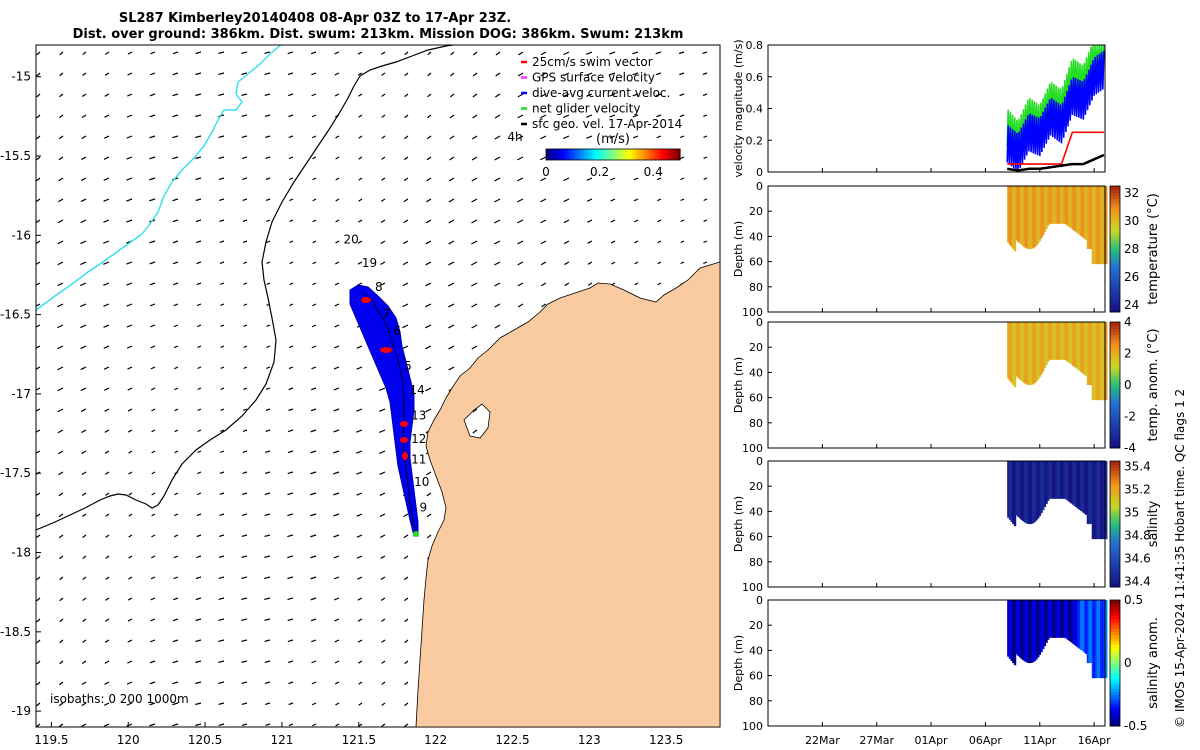  Describe the element at coordinates (15, 156) in the screenshot. I see `lat-tick-label: -15.5` at that location.